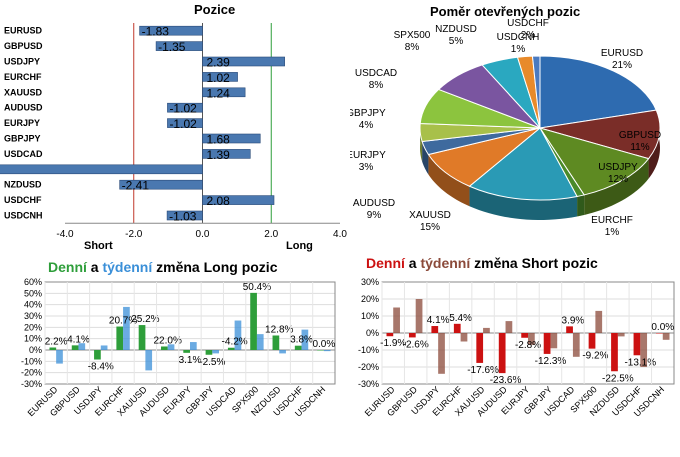 Image resolution: width=680 pixels, height=457 pixels. What do you see at coordinates (618, 167) in the screenshot?
I see `pie-label: USDJPY` at bounding box center [618, 167].